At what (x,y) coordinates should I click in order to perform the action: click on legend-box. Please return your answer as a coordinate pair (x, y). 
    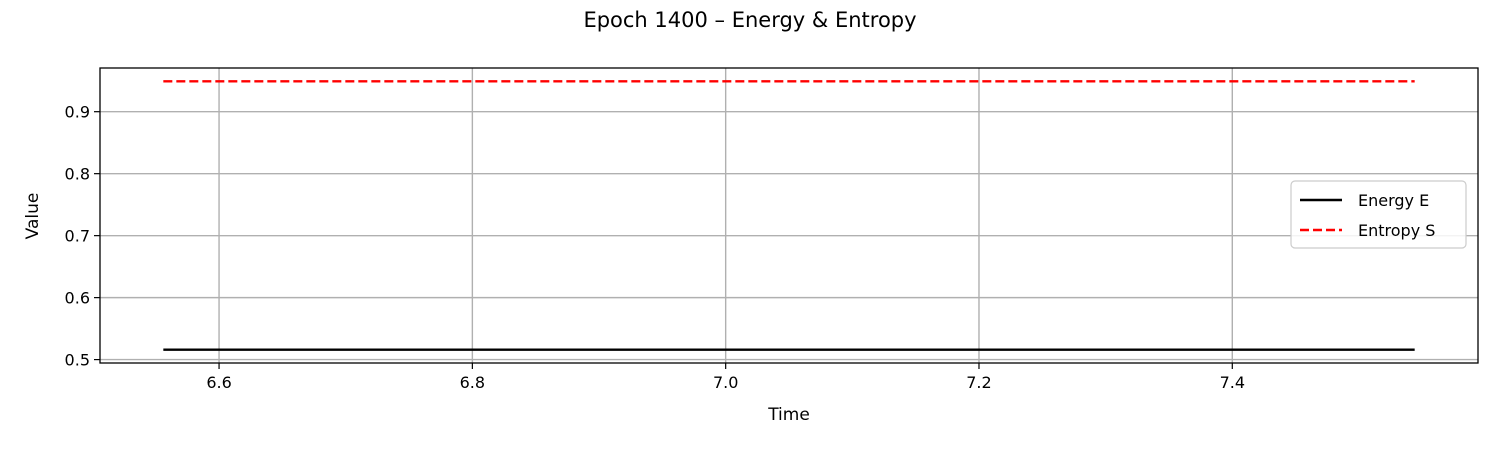
    Looking at the image, I should click on (1378, 214).